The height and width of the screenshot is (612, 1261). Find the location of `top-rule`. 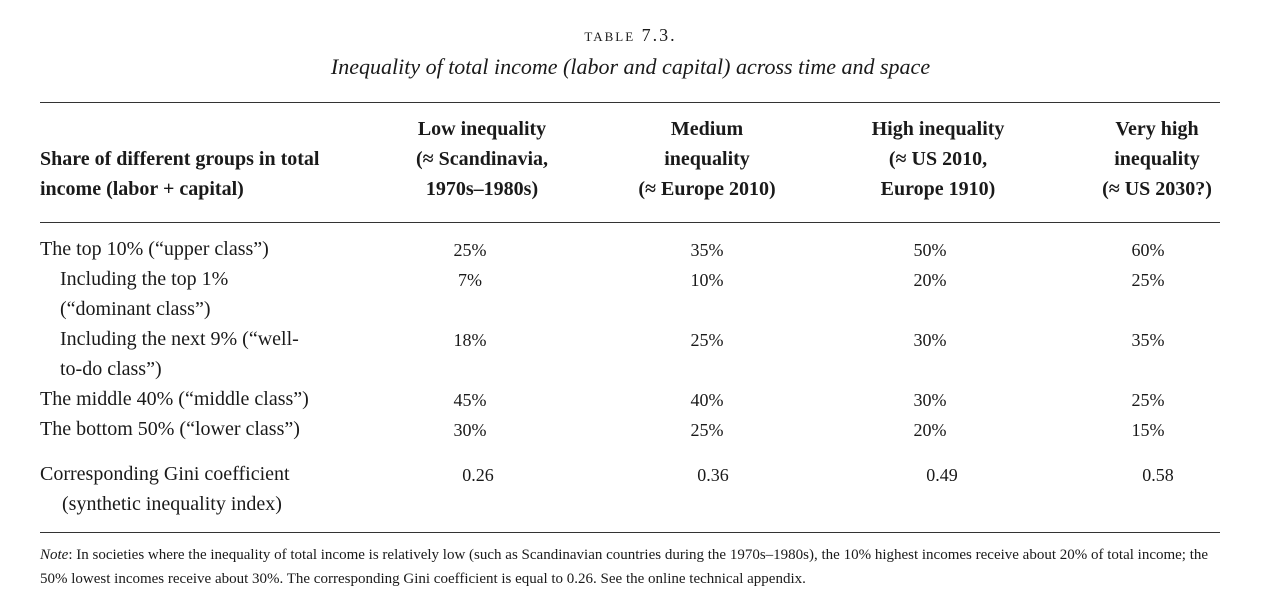

top-rule is located at coordinates (630, 102).